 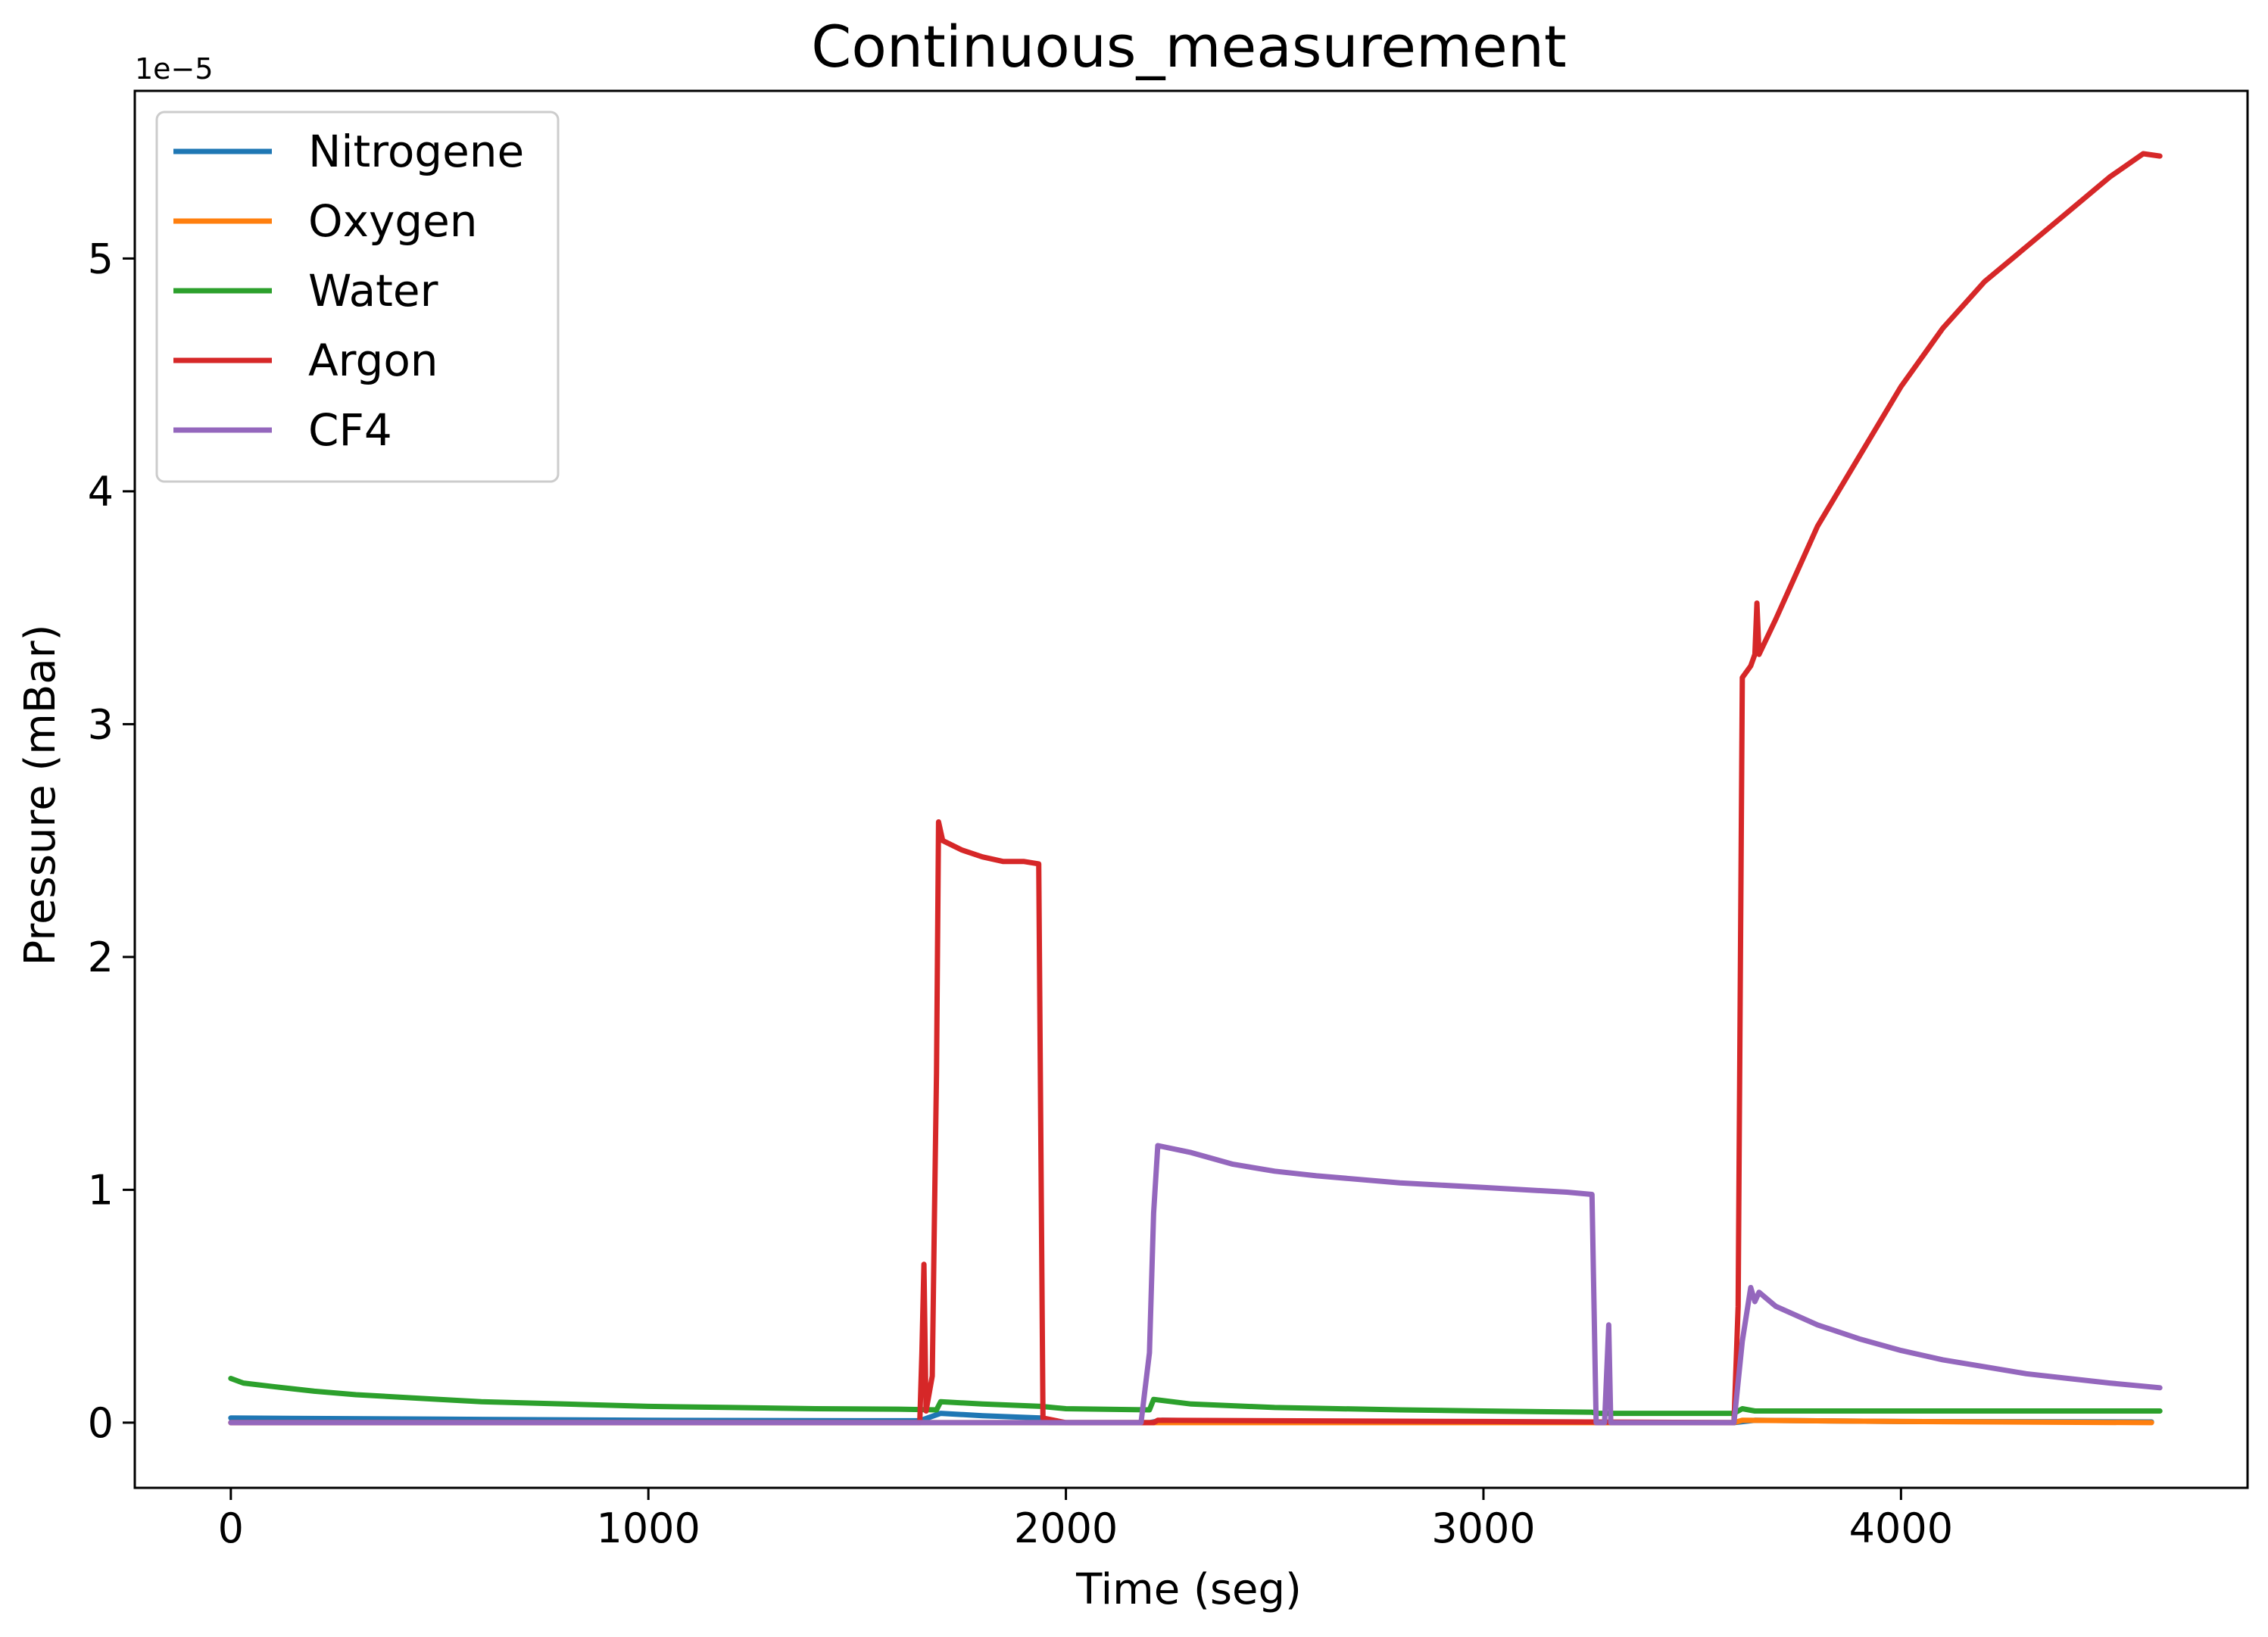 I want to click on x-tick-label: 2000, so click(x=1066, y=1528).